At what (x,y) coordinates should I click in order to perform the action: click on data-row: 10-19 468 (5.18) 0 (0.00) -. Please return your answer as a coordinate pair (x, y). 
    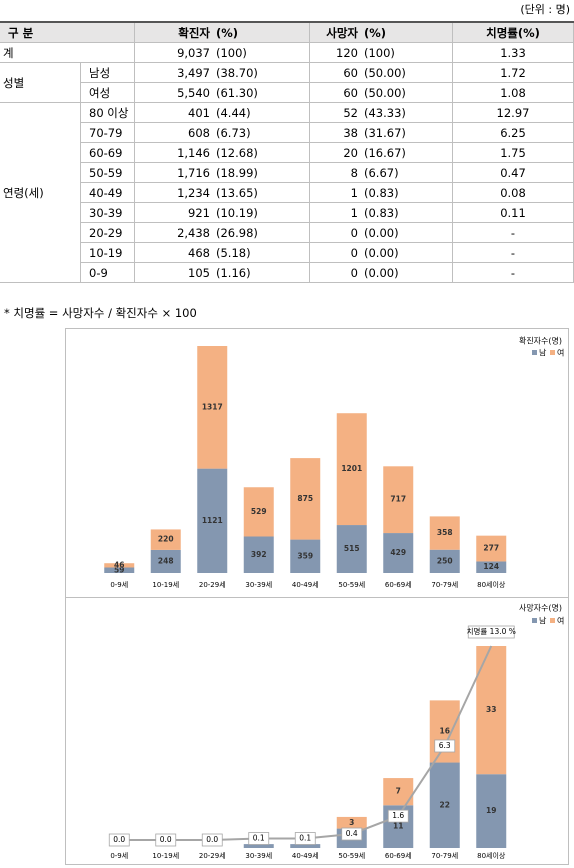
    Looking at the image, I should click on (287, 252).